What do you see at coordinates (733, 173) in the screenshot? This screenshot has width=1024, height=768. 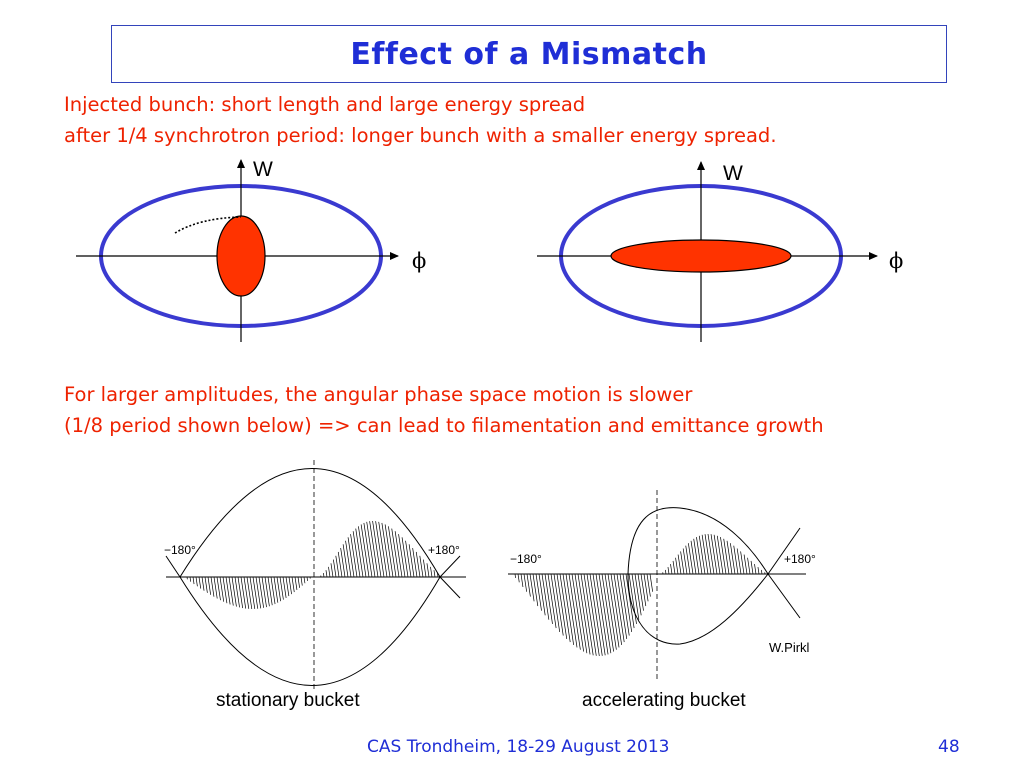 I see `right-y-label: W` at bounding box center [733, 173].